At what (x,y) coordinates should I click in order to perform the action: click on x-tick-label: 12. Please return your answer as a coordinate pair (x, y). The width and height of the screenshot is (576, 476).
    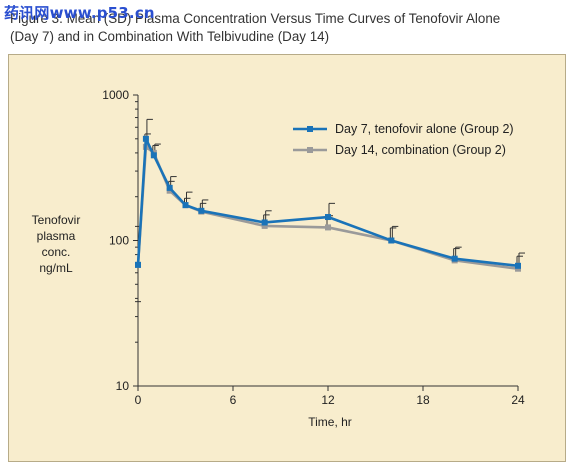
    Looking at the image, I should click on (328, 400).